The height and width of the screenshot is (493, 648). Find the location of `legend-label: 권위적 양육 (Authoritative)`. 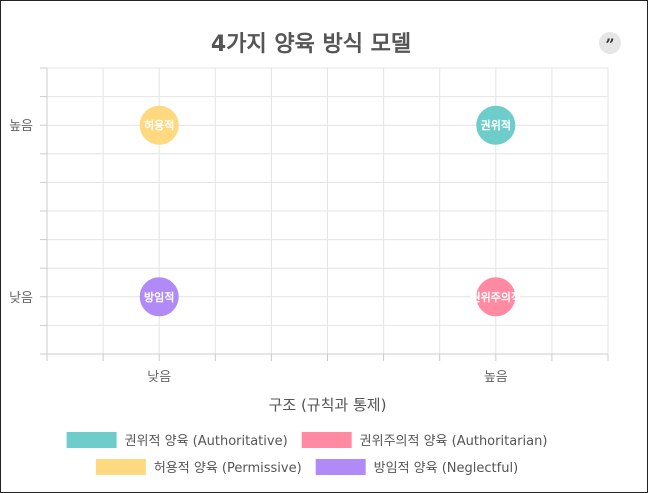

legend-label: 권위적 양육 (Authoritative) is located at coordinates (206, 441).